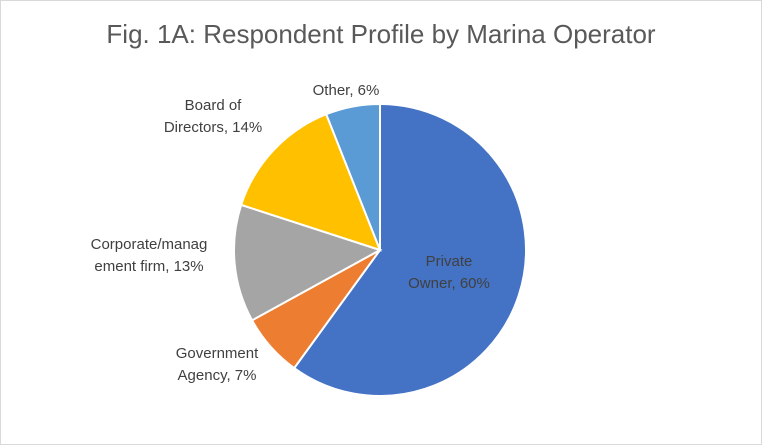 The height and width of the screenshot is (445, 762). What do you see at coordinates (217, 364) in the screenshot?
I see `data-label-government-agency: Government Agency, 7%` at bounding box center [217, 364].